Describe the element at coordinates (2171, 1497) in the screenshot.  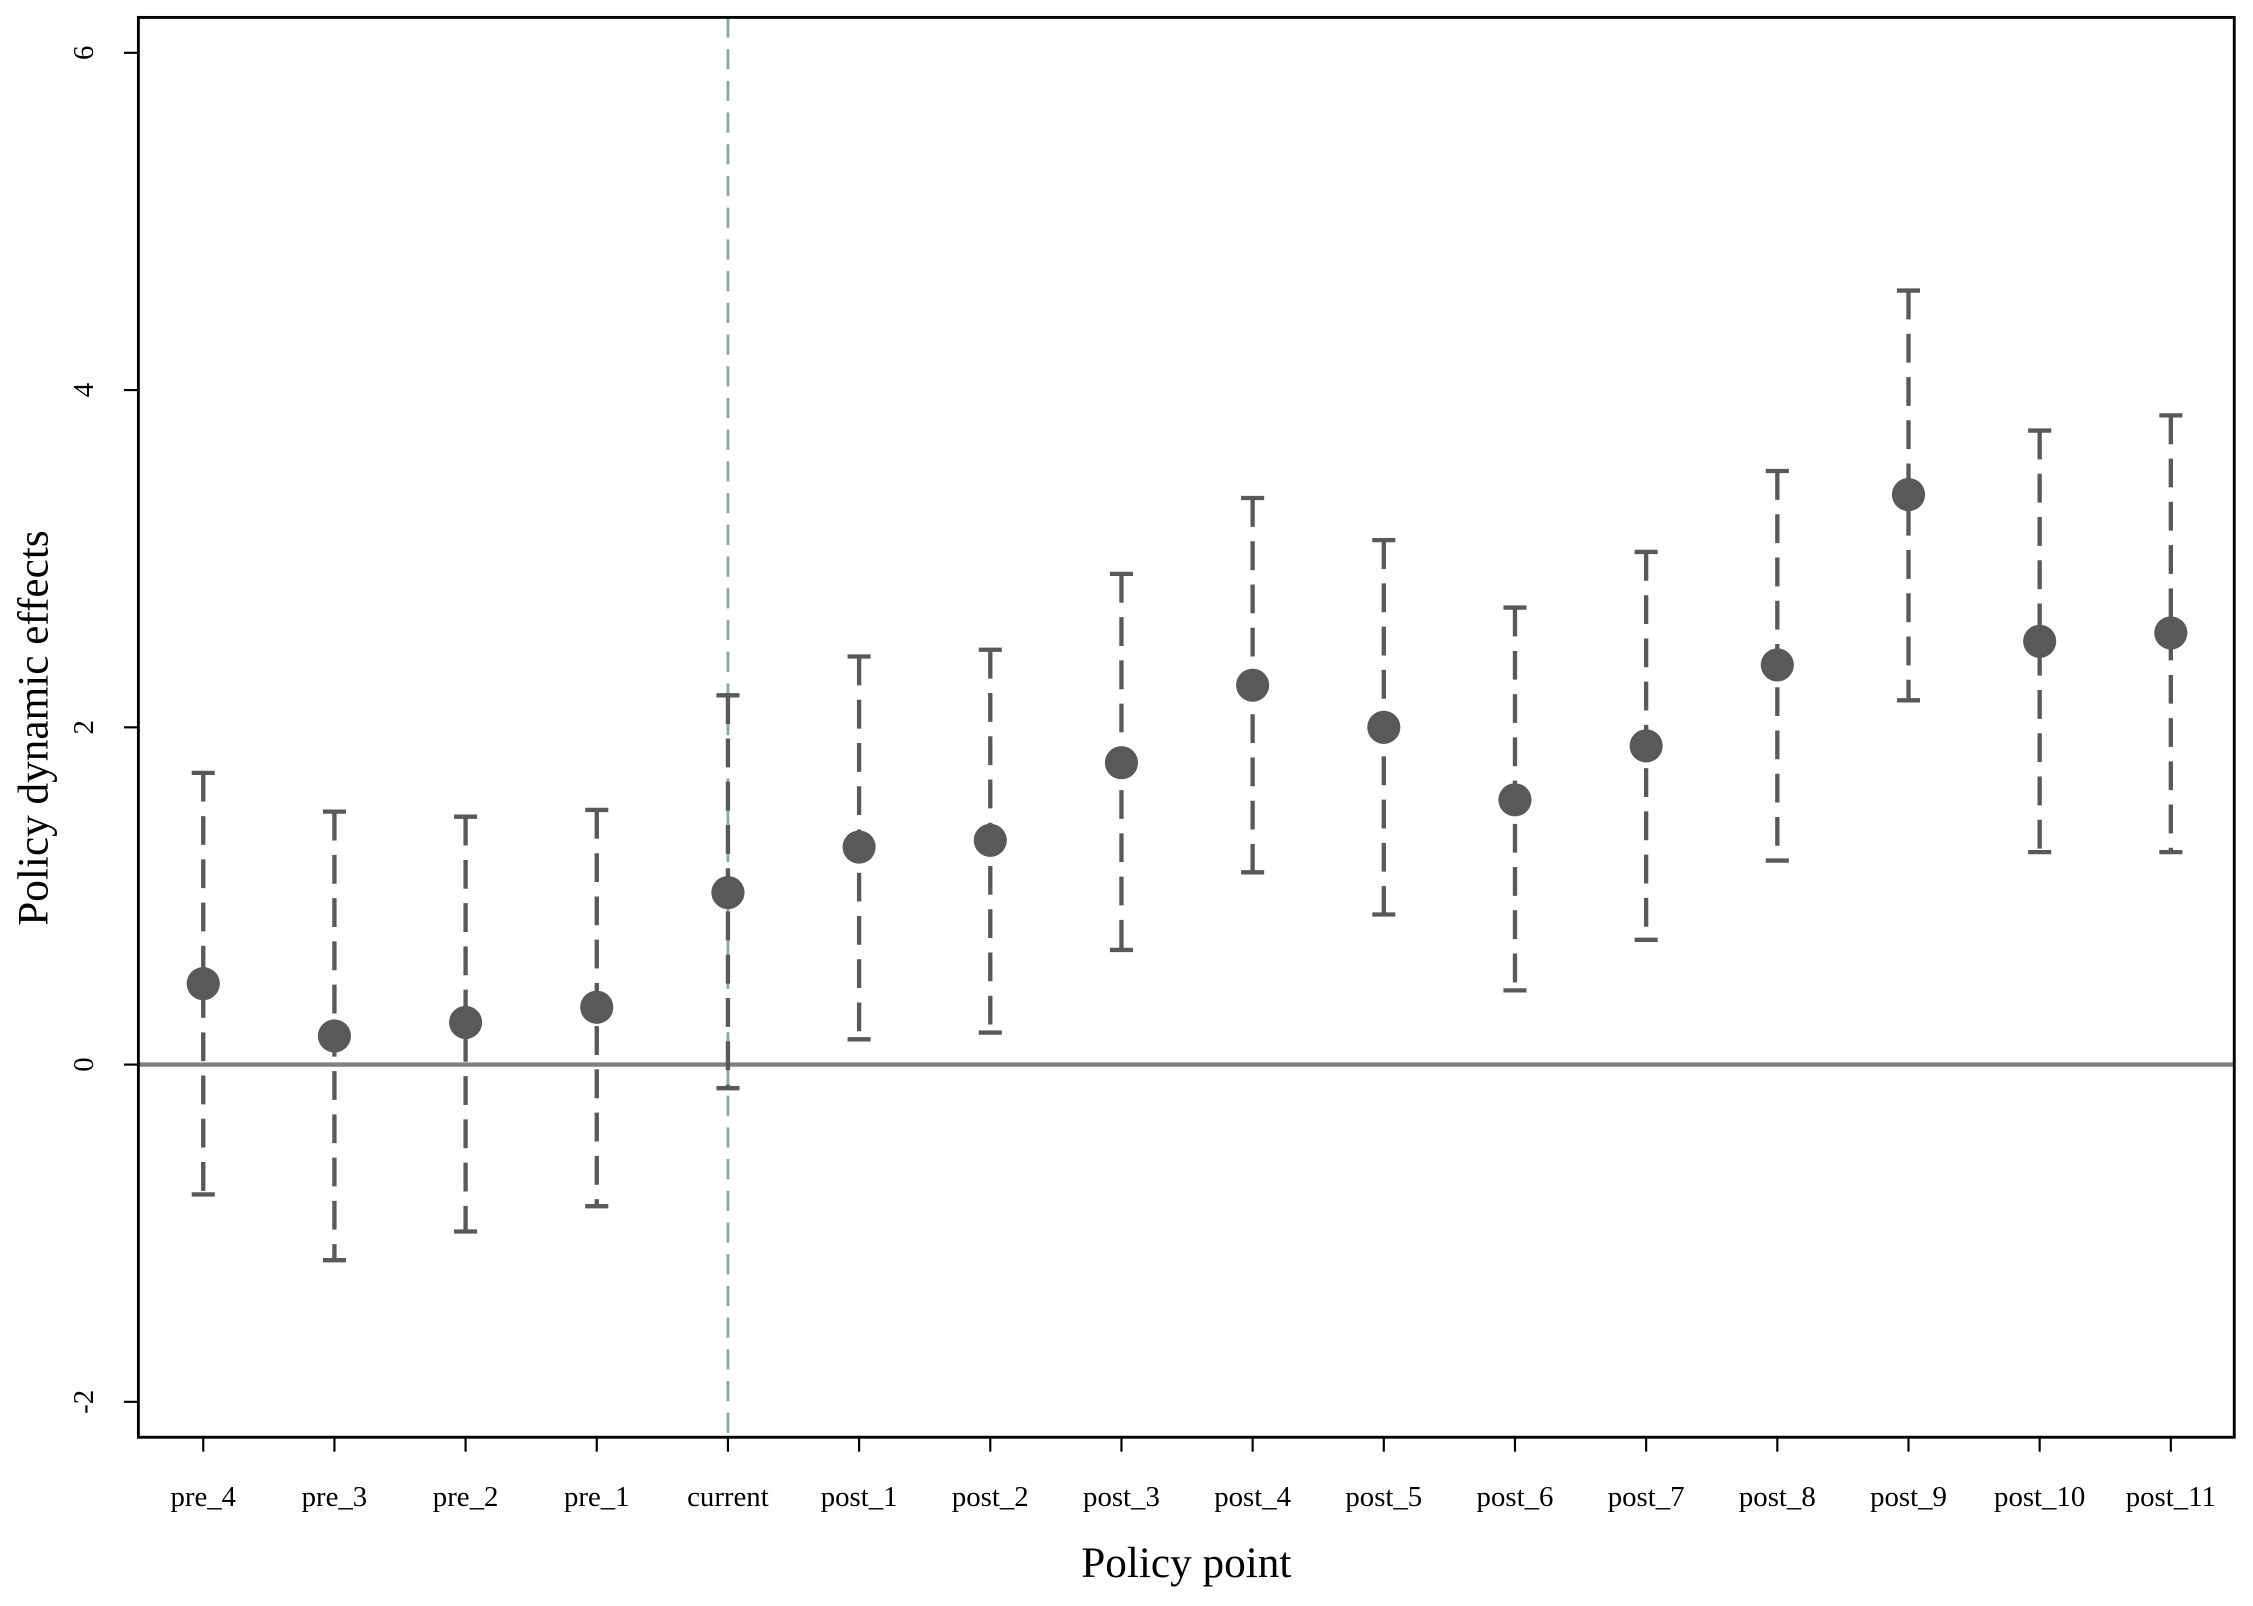
I see `x-tick-label: post_11` at that location.